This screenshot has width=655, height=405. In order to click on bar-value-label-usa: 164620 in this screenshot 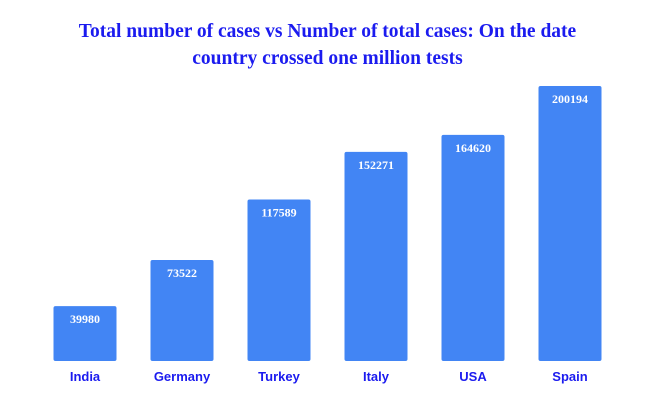, I will do `click(473, 148)`.